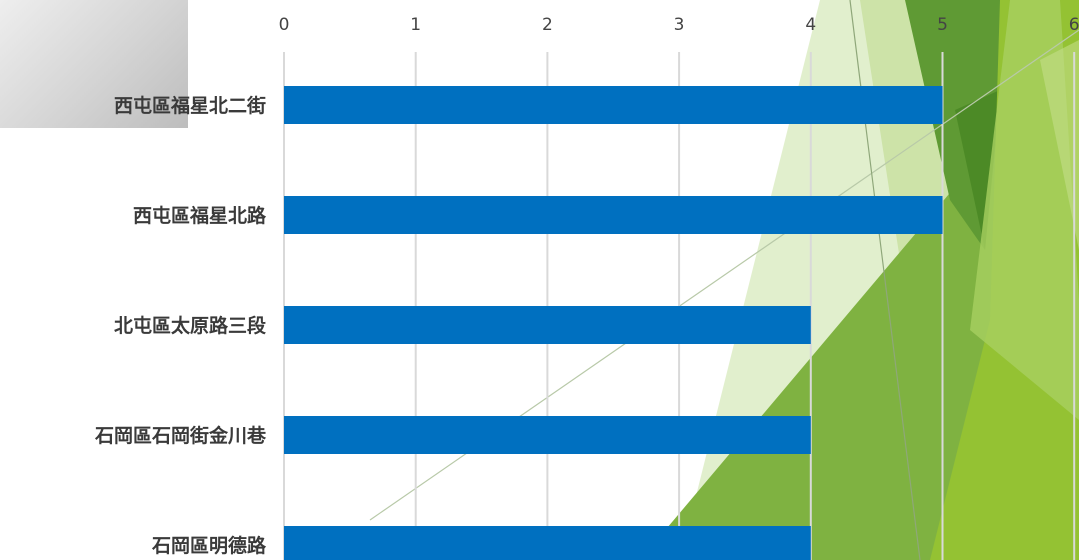 The image size is (1079, 560). What do you see at coordinates (200, 215) in the screenshot?
I see `category-label: 西屯區福星北路` at bounding box center [200, 215].